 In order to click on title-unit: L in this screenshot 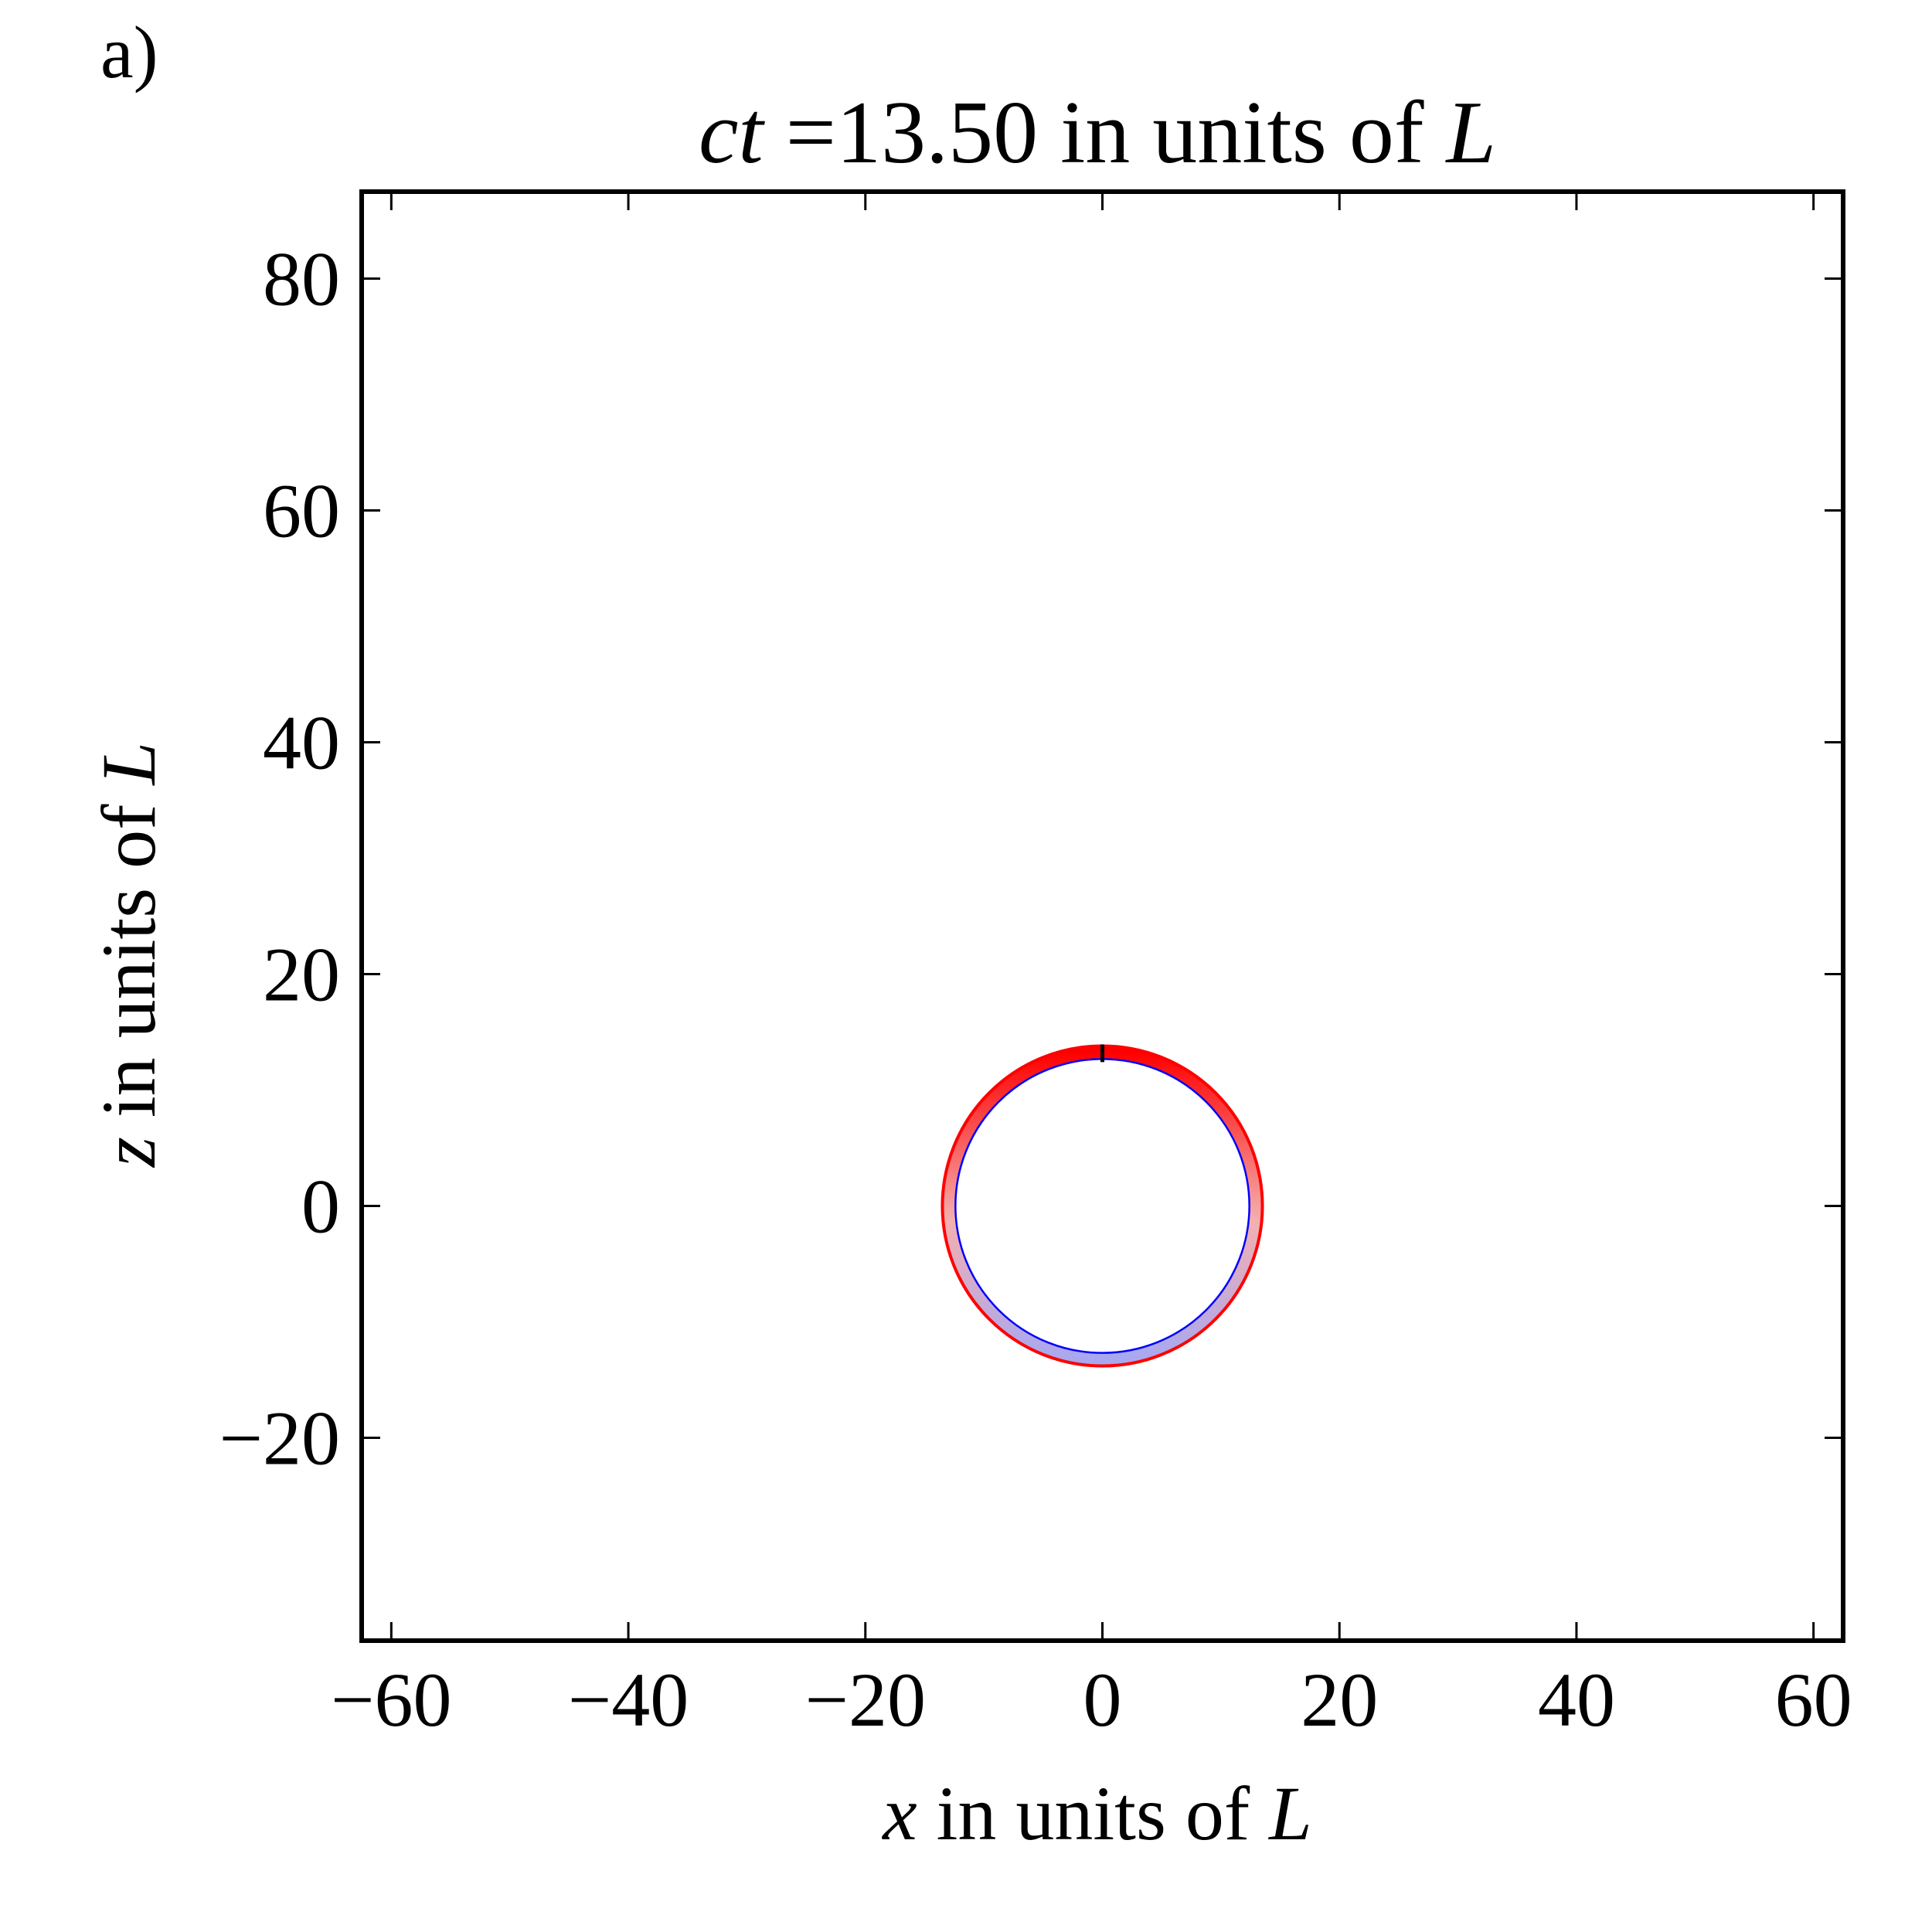, I will do `click(1471, 132)`.